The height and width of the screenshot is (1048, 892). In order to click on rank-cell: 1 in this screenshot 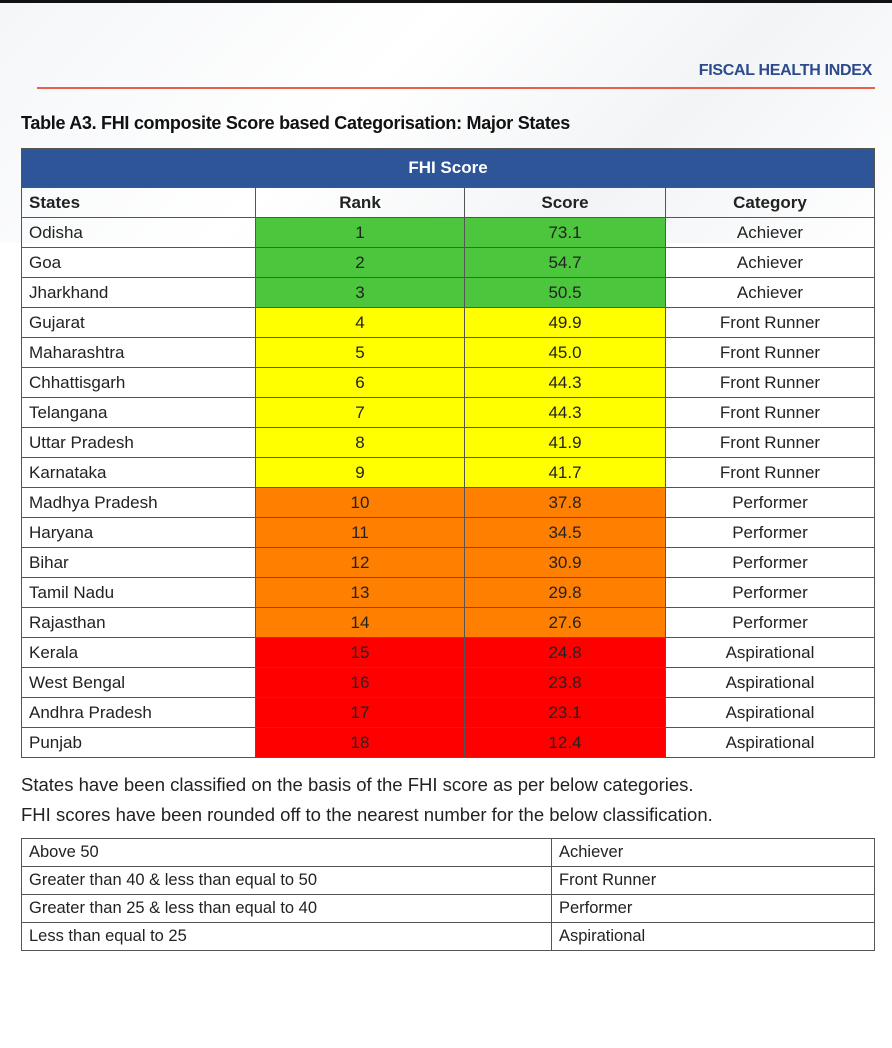, I will do `click(360, 232)`.